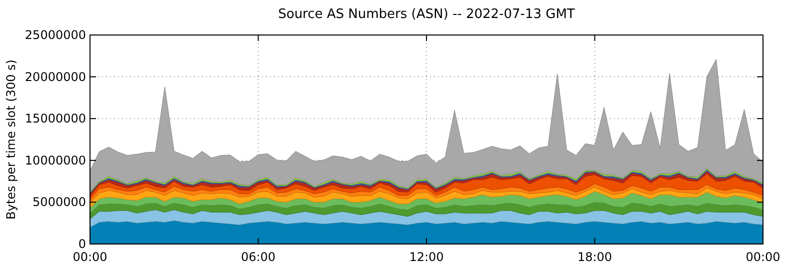 The image size is (785, 268). Describe the element at coordinates (55, 35) in the screenshot. I see `y-tick-label: 25000000` at that location.